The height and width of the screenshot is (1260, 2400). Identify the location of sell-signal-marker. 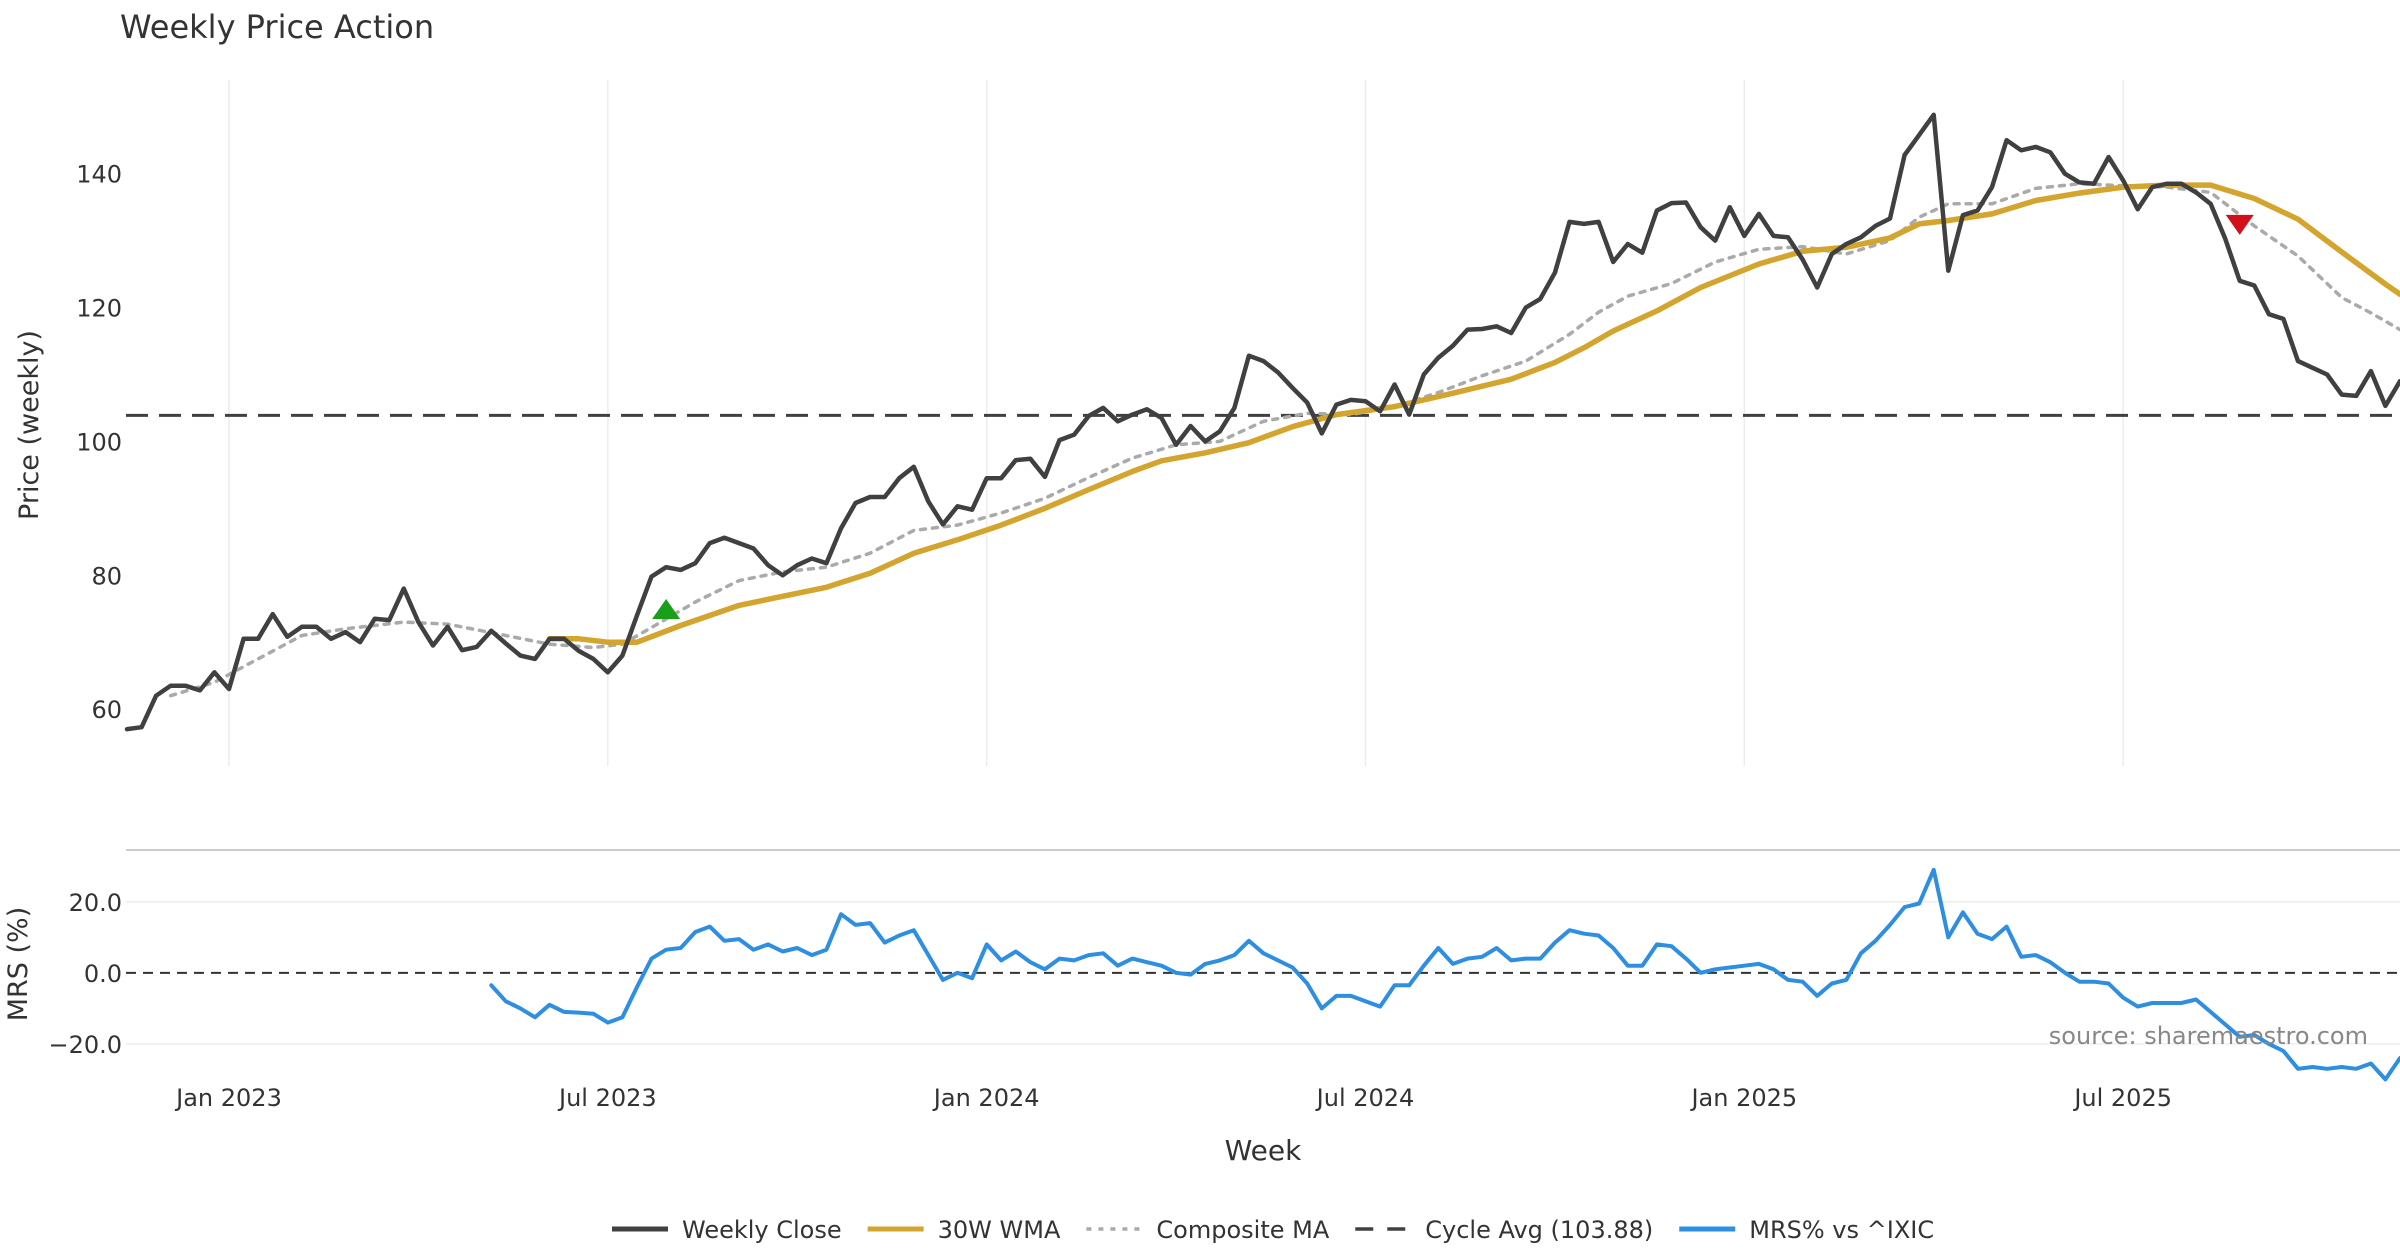
(2239, 224).